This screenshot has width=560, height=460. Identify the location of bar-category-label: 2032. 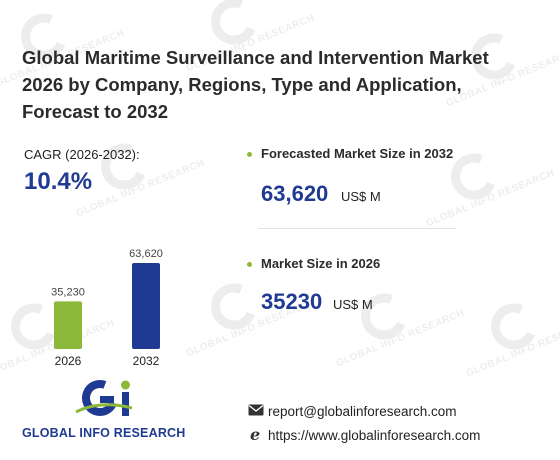
(146, 361).